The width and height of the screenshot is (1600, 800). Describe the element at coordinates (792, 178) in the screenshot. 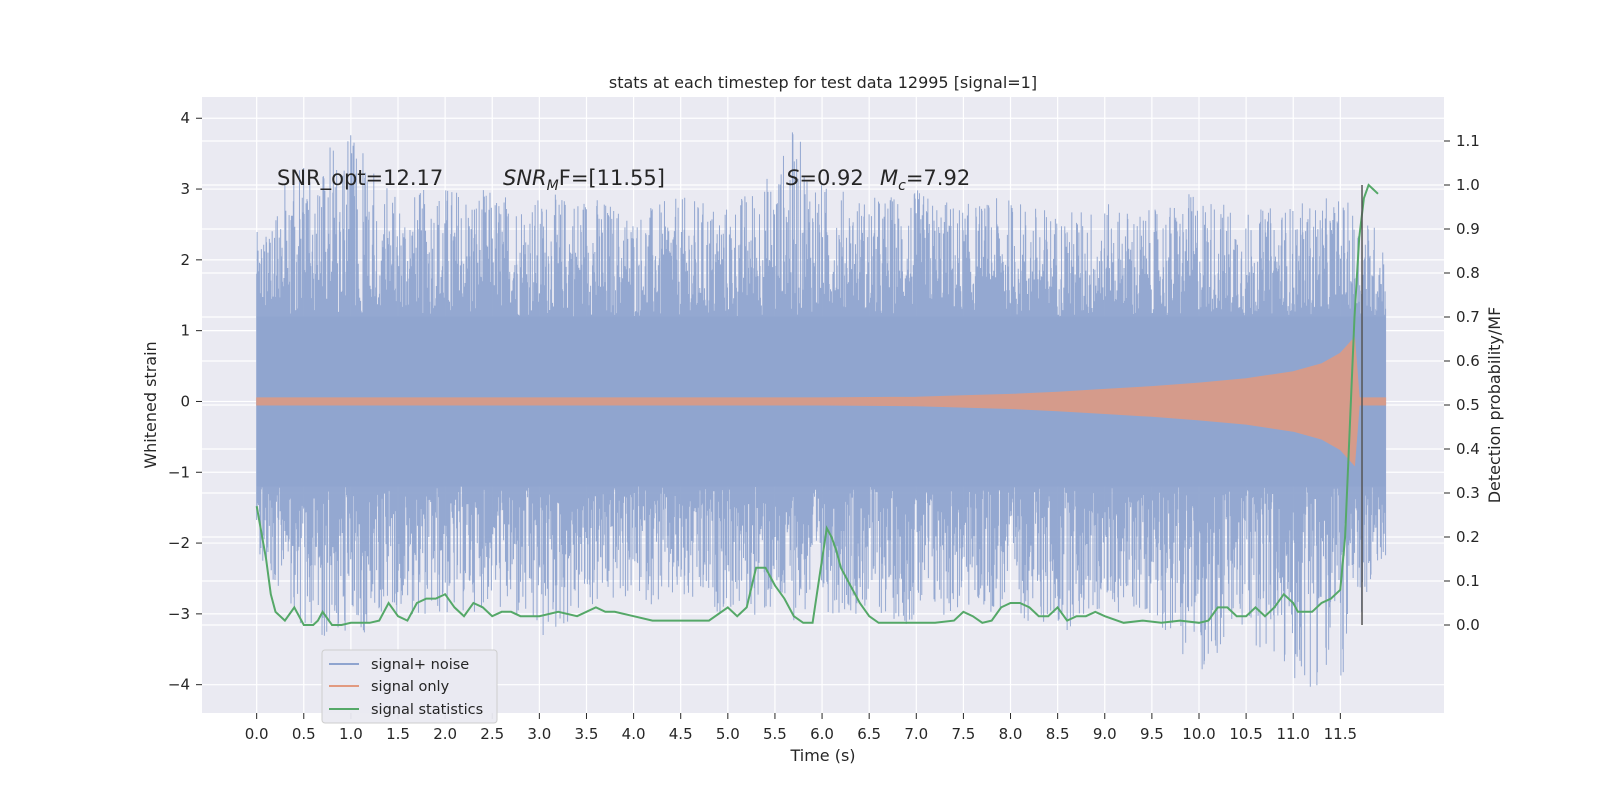

I see `annotation-s-main: S` at that location.